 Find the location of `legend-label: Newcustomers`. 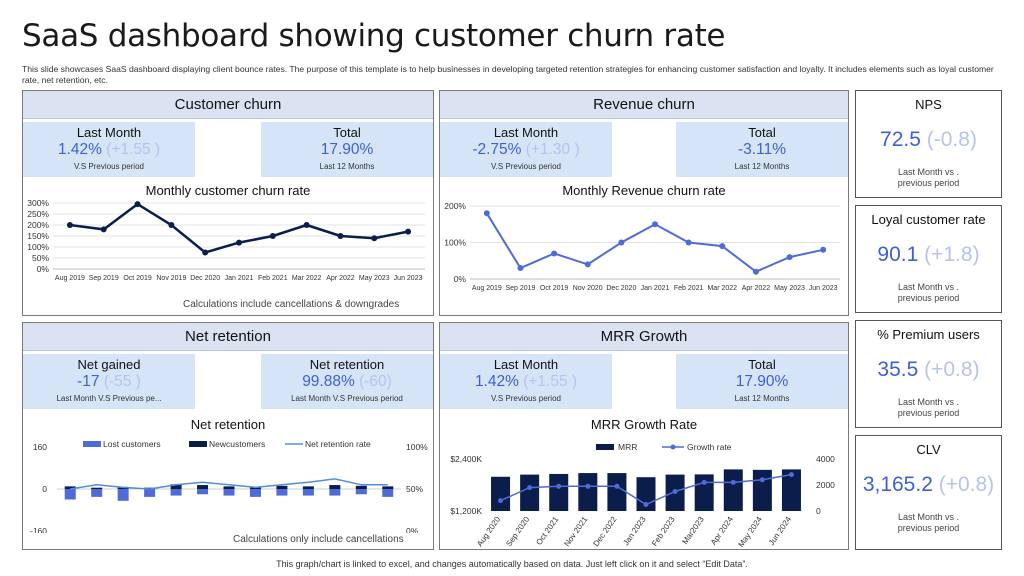

legend-label: Newcustomers is located at coordinates (237, 444).